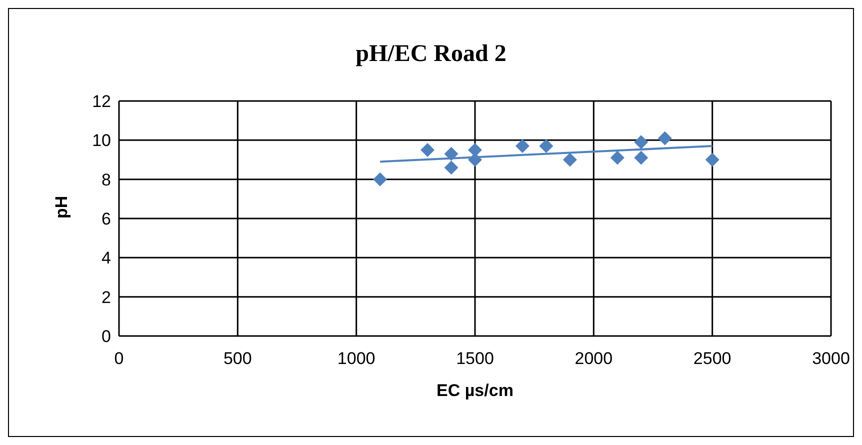 This screenshot has height=445, width=862. I want to click on x-axis-title: EC µs/cm, so click(475, 390).